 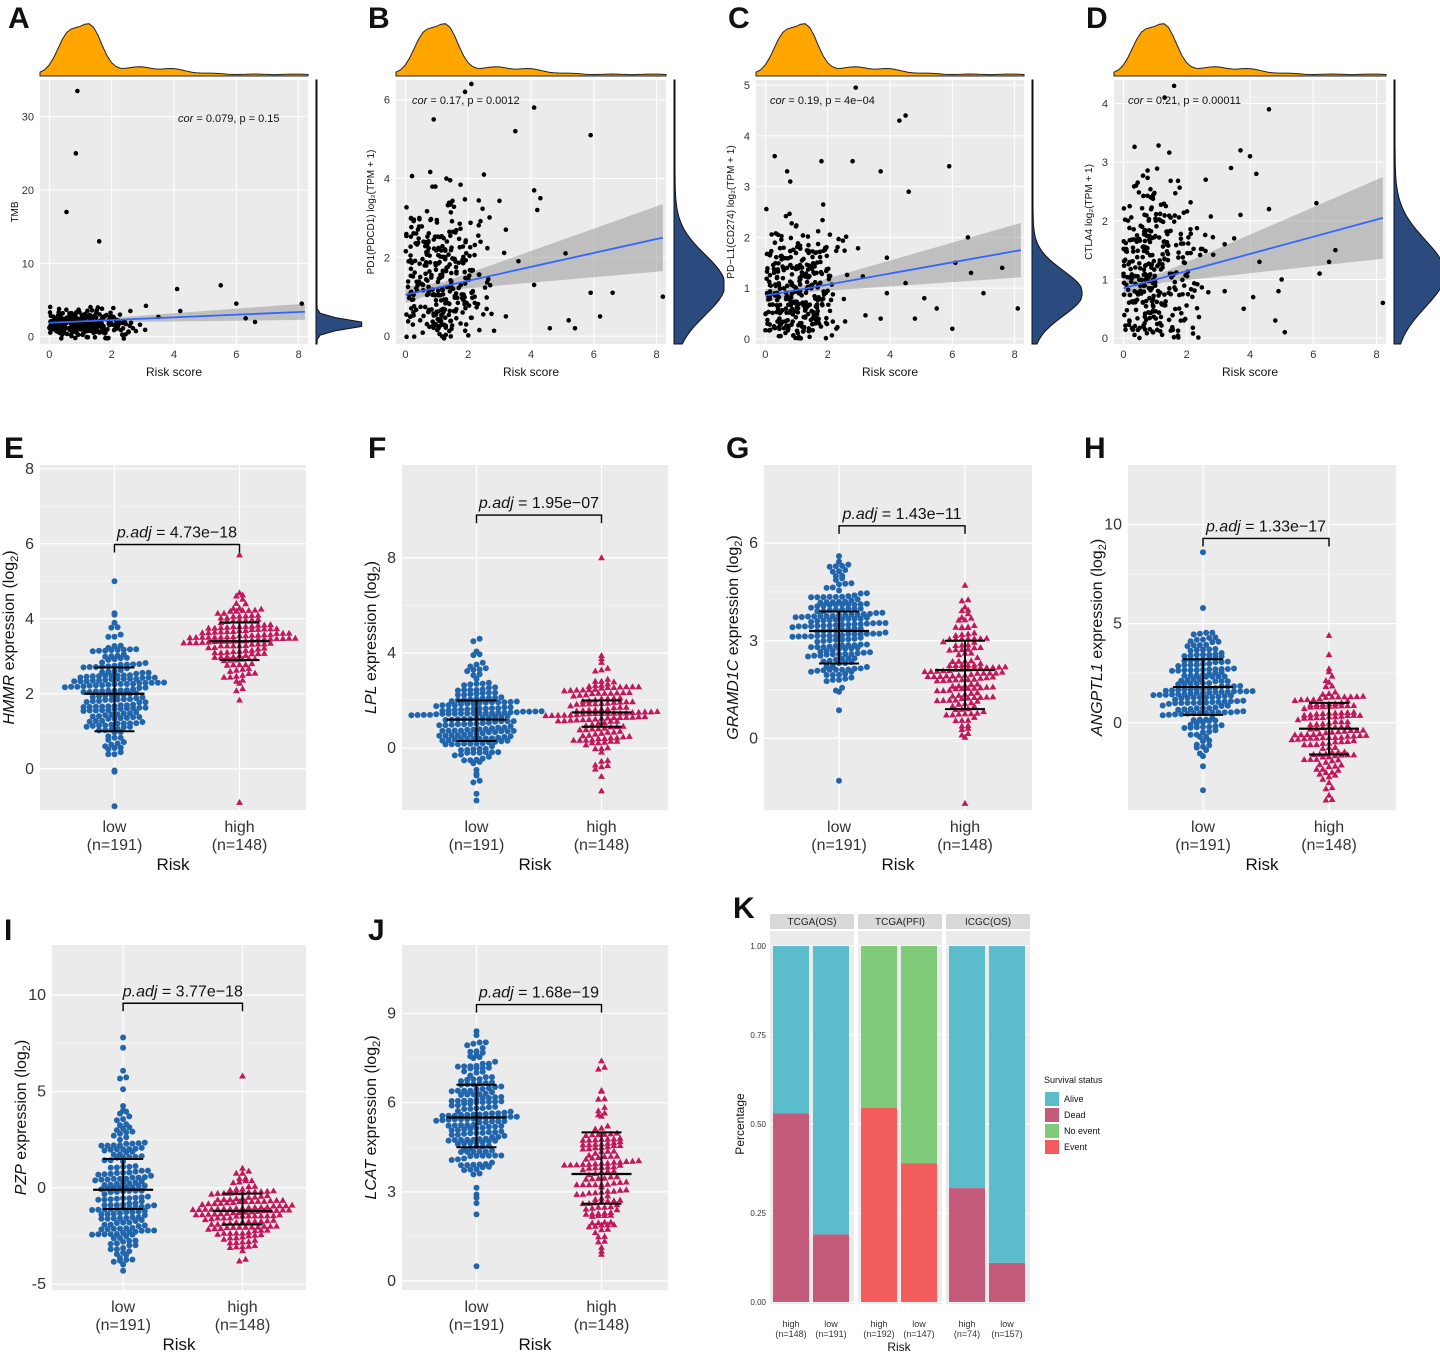 I want to click on regression-line, so click(x=893, y=273).